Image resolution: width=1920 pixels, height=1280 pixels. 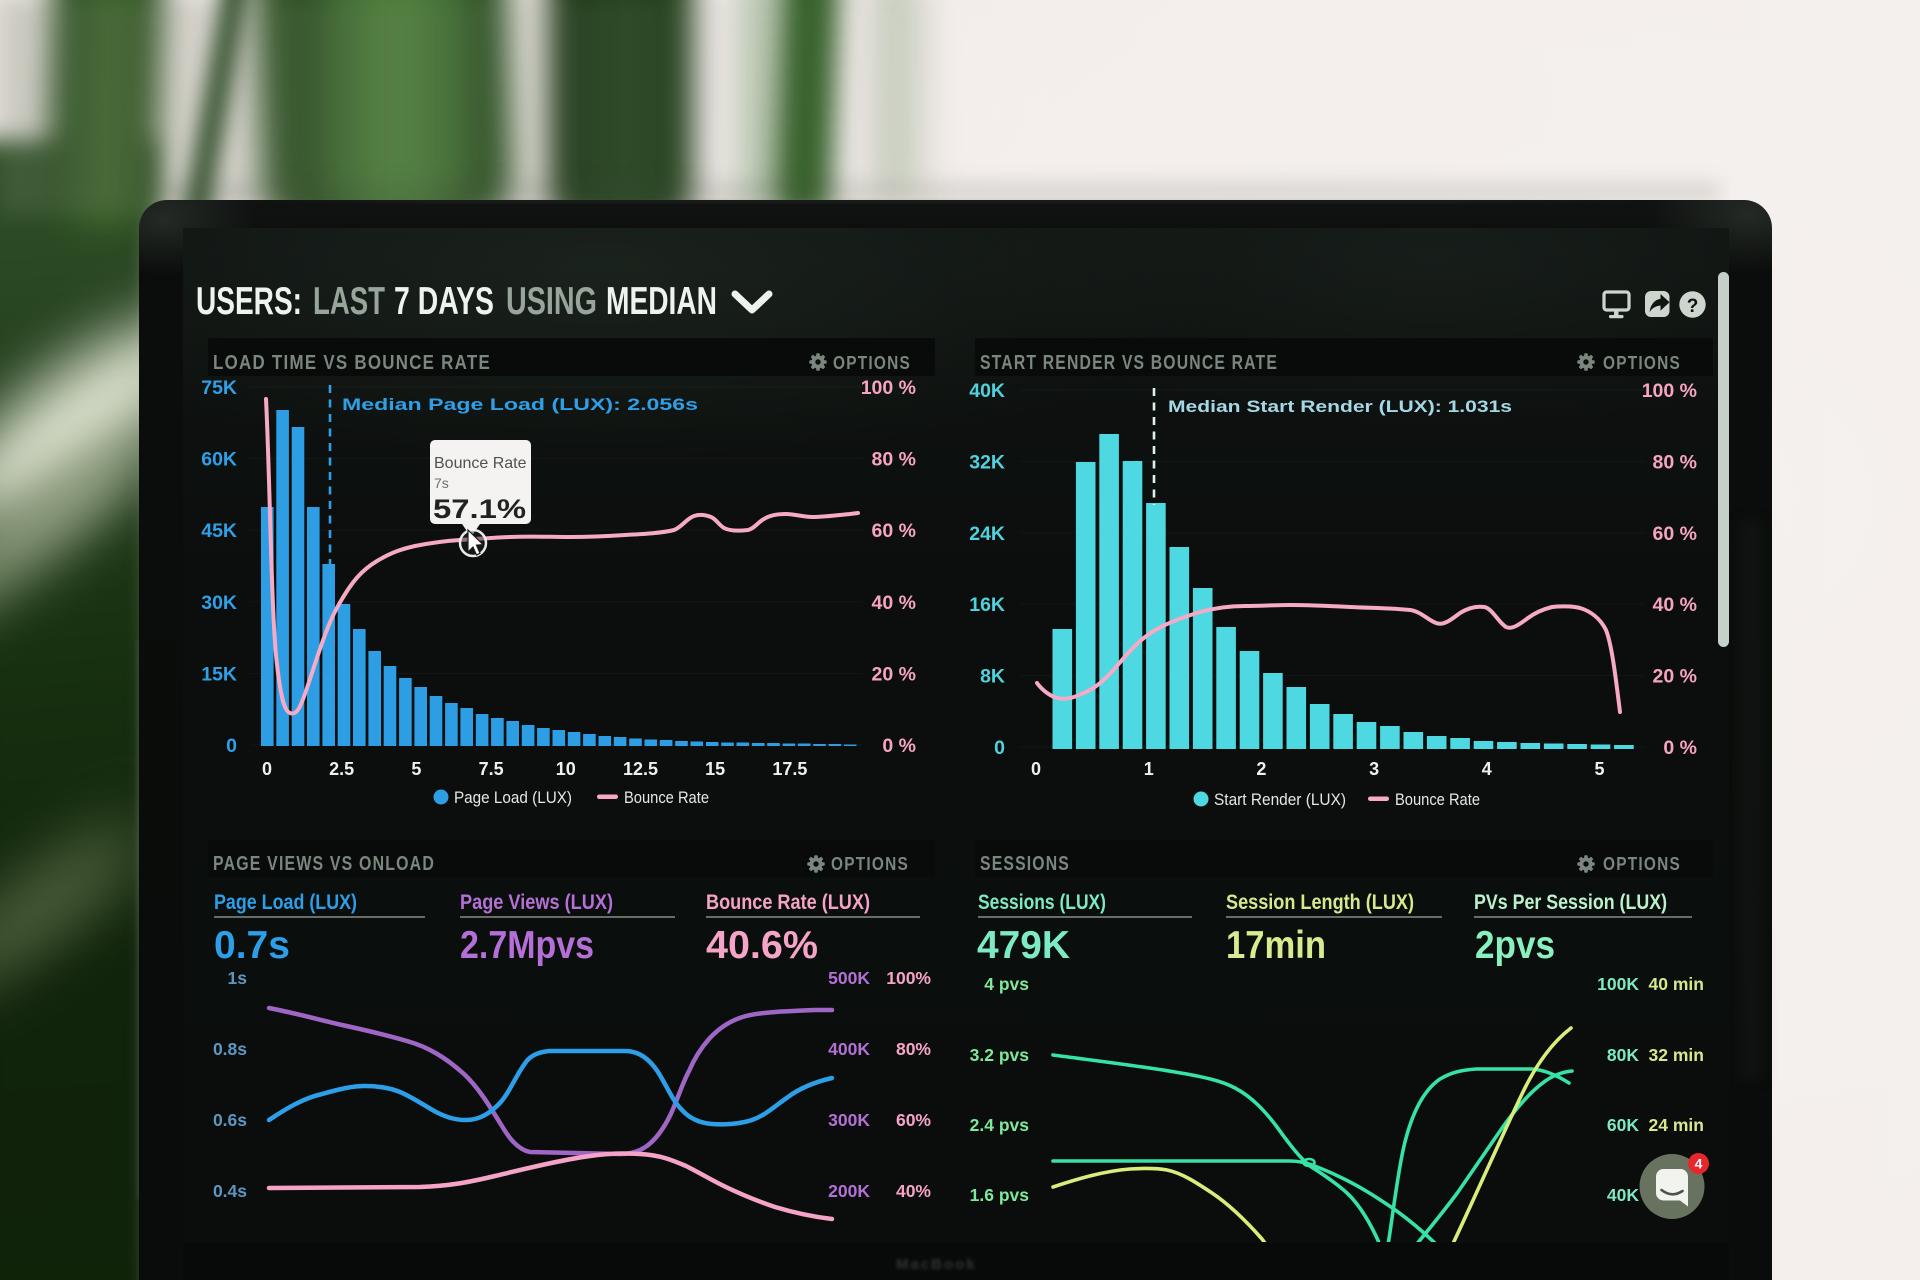 What do you see at coordinates (341, 769) in the screenshot?
I see `svg-text: 2.5` at bounding box center [341, 769].